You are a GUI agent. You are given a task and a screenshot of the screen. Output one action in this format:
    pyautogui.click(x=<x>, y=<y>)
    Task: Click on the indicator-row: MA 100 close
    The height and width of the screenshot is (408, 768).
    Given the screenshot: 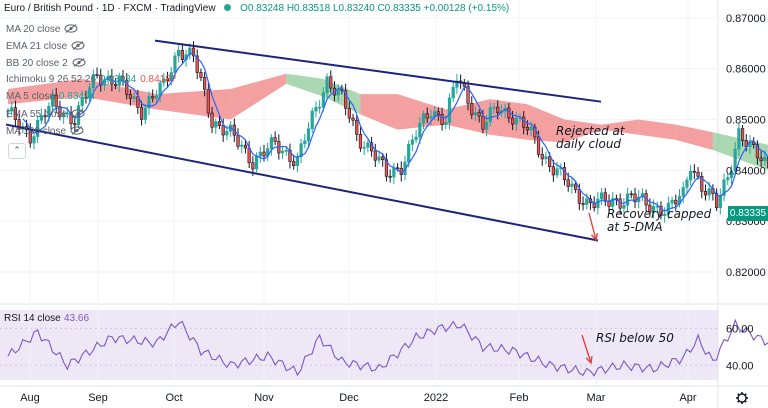 What is the action you would take?
    pyautogui.click(x=45, y=131)
    